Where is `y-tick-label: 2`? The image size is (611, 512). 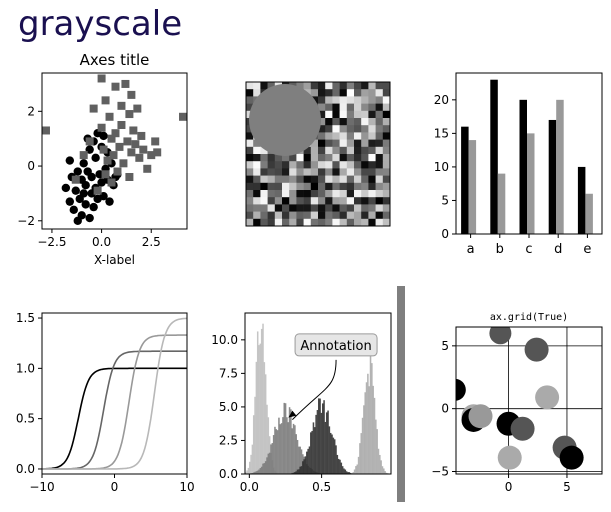
y-tick-label: 2 is located at coordinates (31, 111).